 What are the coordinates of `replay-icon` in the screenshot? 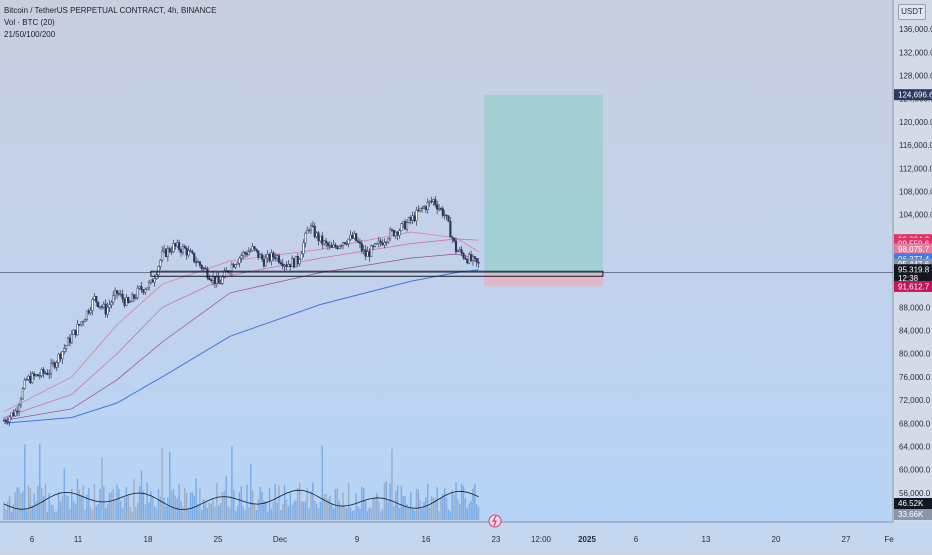 It's located at (495, 521).